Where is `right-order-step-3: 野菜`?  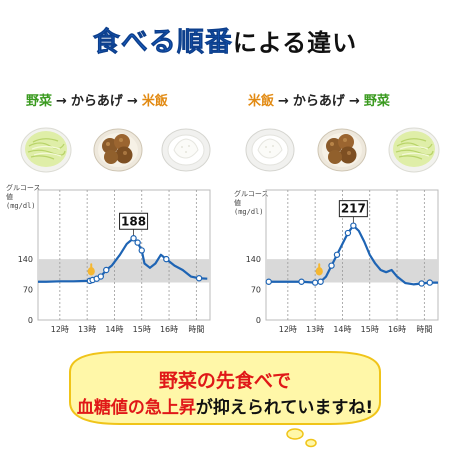
right-order-step-3: 野菜 is located at coordinates (376, 101).